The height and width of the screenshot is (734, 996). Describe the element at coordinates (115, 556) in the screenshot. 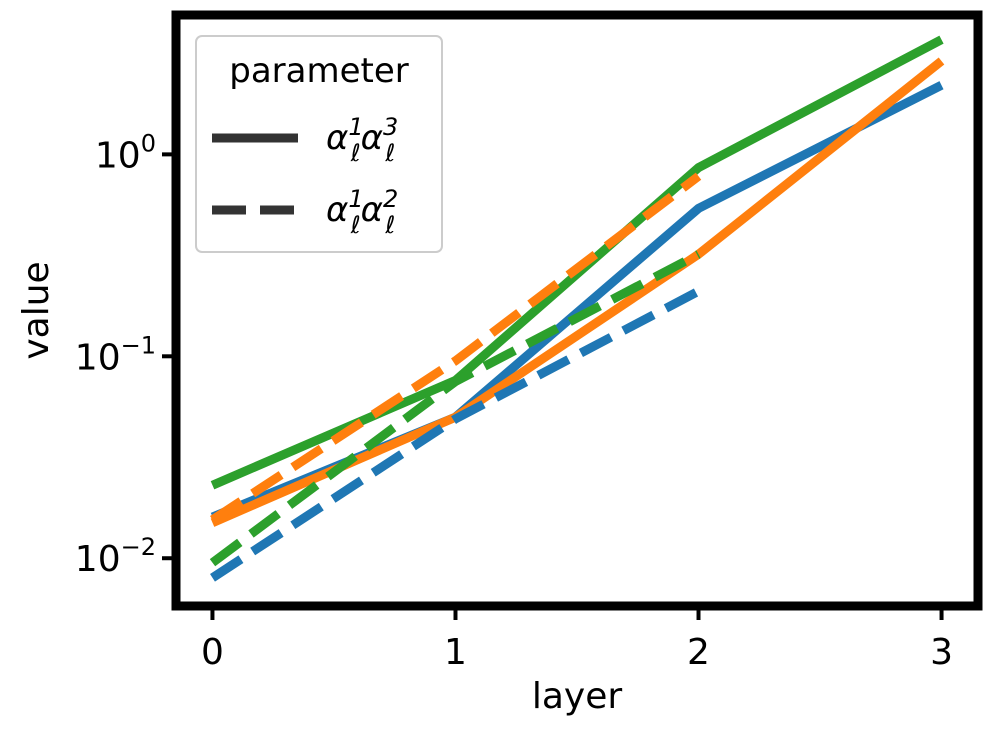

I see `y-tick-label: 10⁻²` at that location.